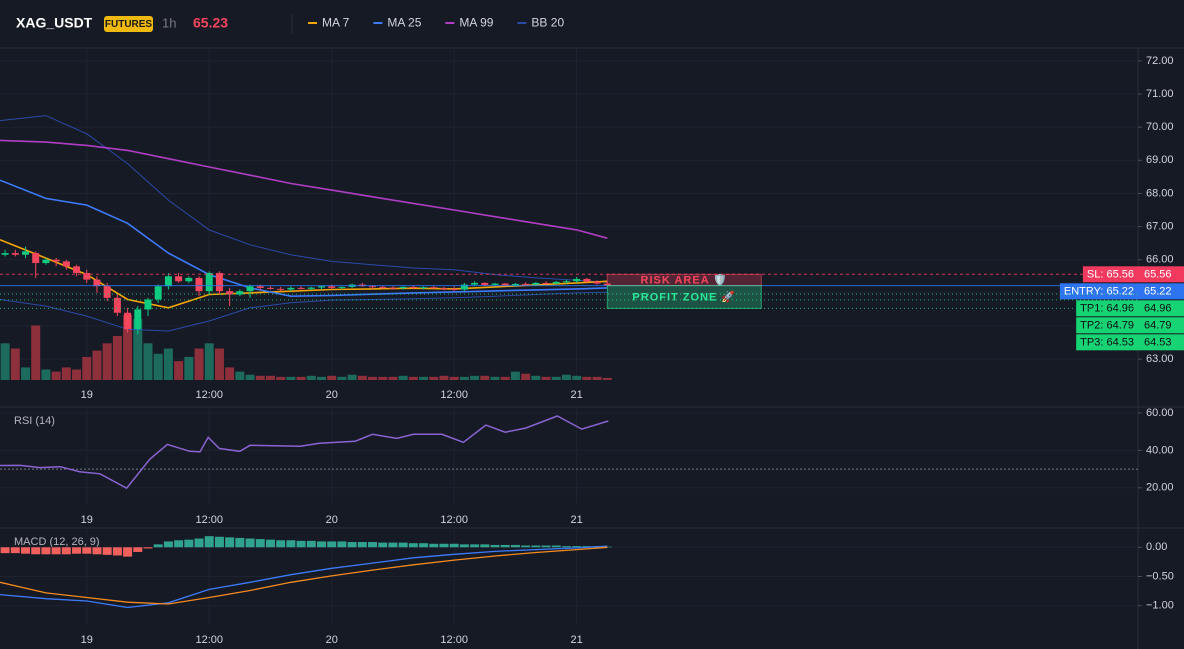 The image size is (1184, 649). Describe the element at coordinates (1161, 342) in the screenshot. I see `level-axis-tag` at that location.